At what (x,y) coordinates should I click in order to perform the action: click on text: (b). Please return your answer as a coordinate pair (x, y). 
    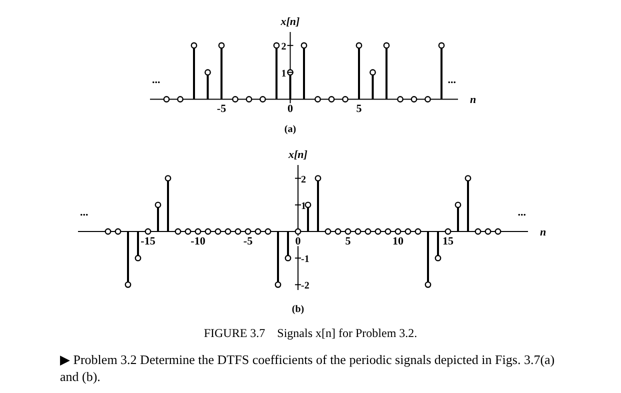
    Looking at the image, I should click on (298, 309).